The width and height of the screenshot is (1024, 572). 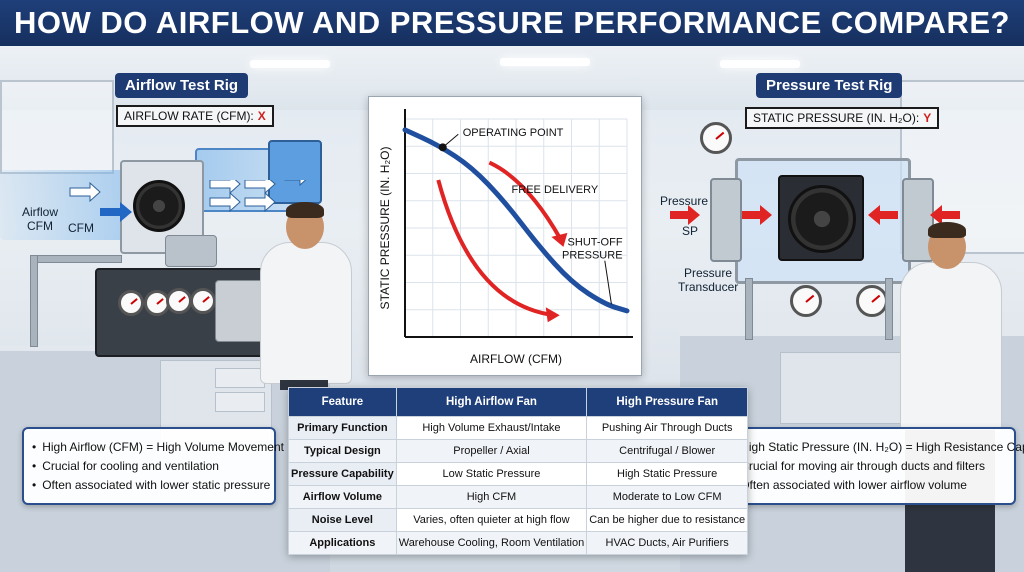 What do you see at coordinates (513, 133) in the screenshot?
I see `annotation-label: OPERATING POINT` at bounding box center [513, 133].